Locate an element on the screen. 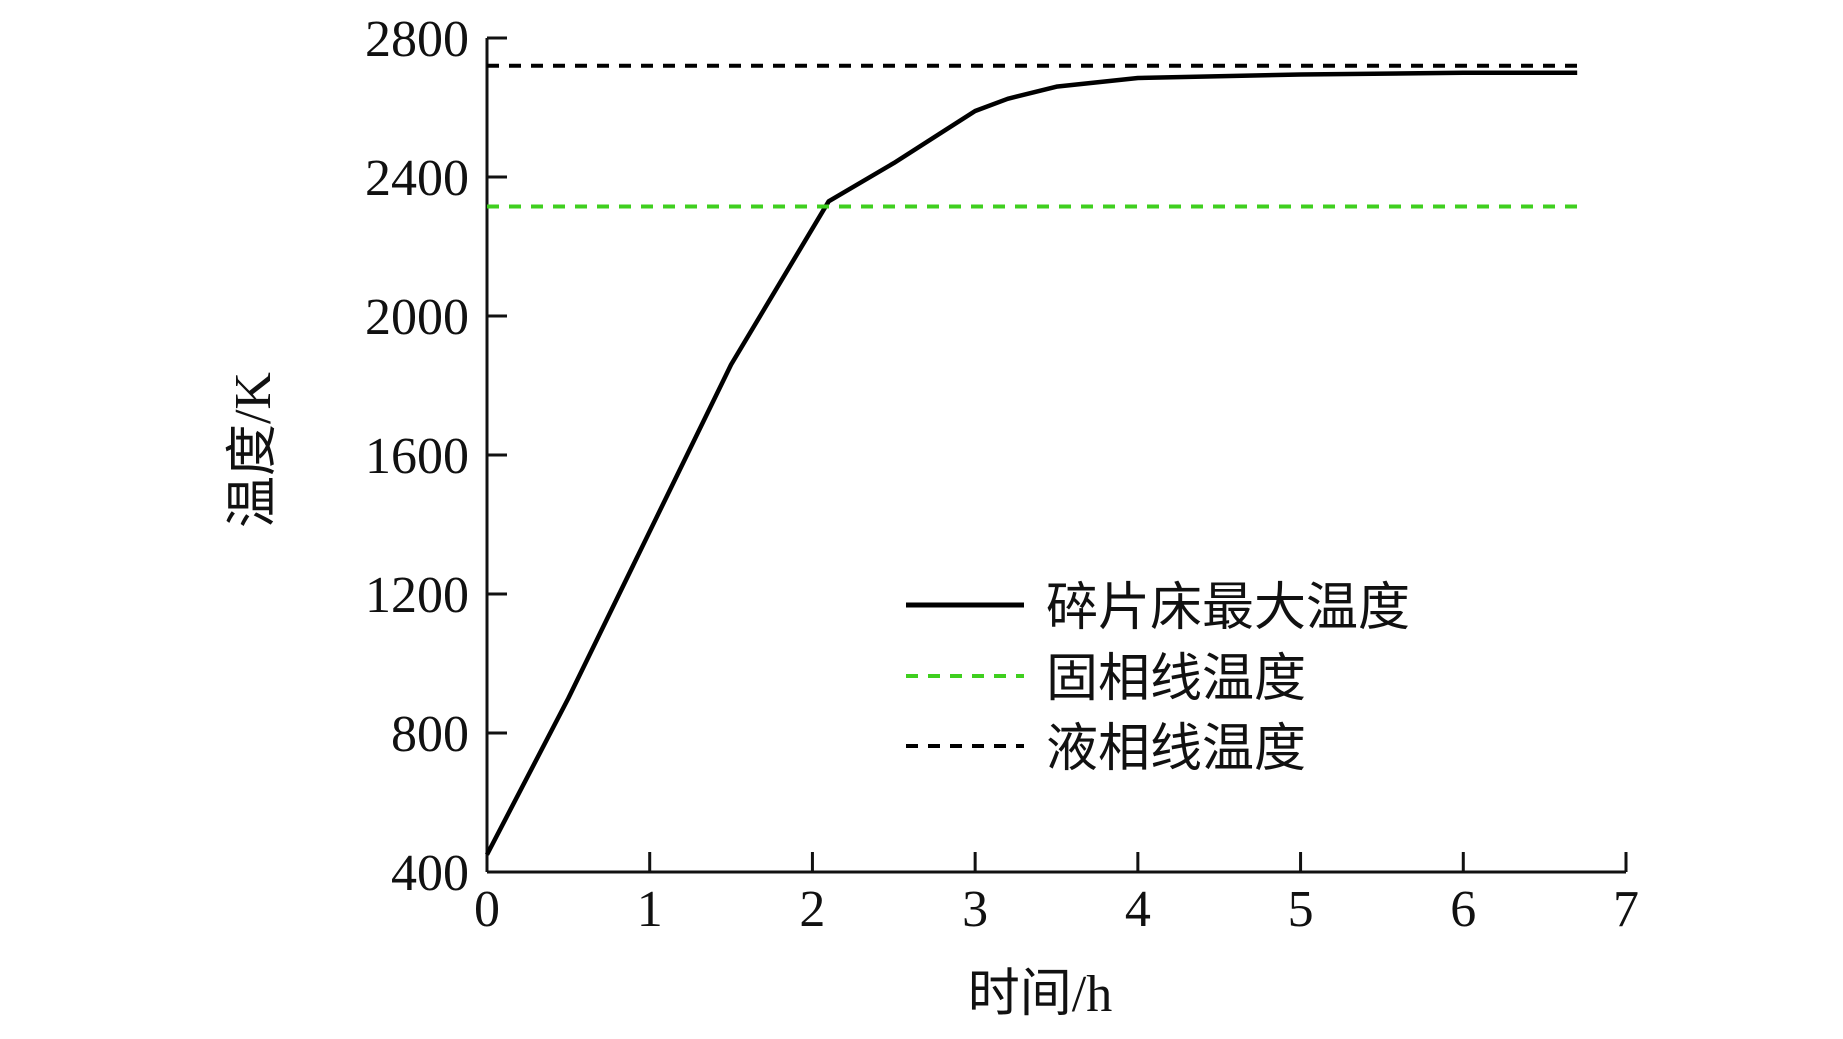 The image size is (1843, 1039). y-tick-label: 2400 is located at coordinates (417, 178).